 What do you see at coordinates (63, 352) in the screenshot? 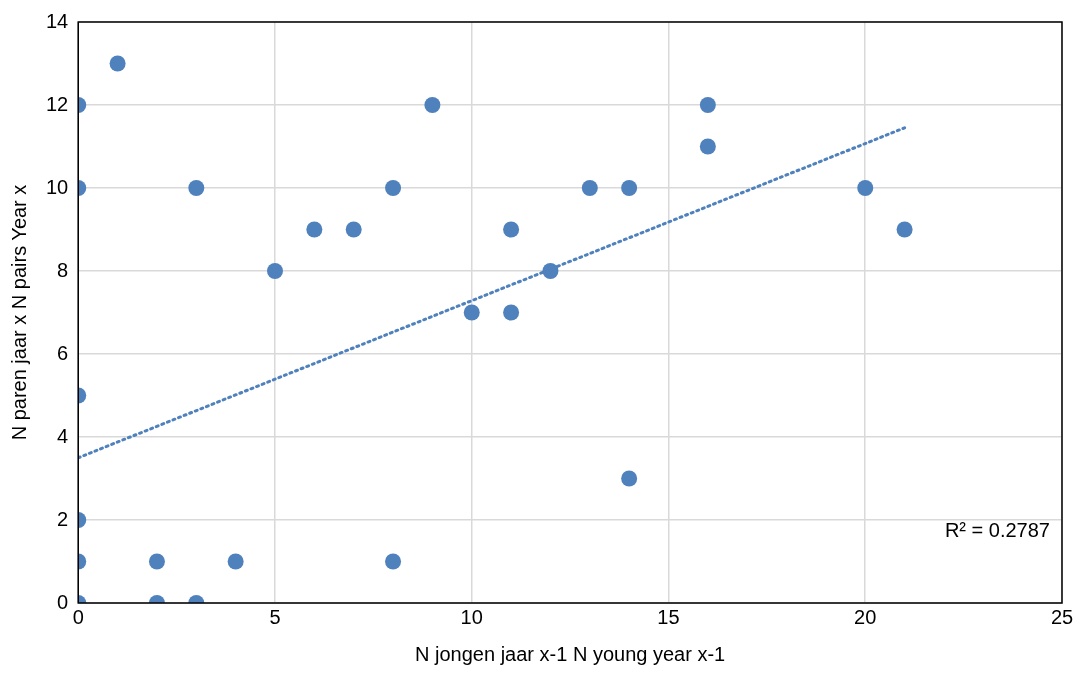
I see `y-tick-label: 6` at bounding box center [63, 352].